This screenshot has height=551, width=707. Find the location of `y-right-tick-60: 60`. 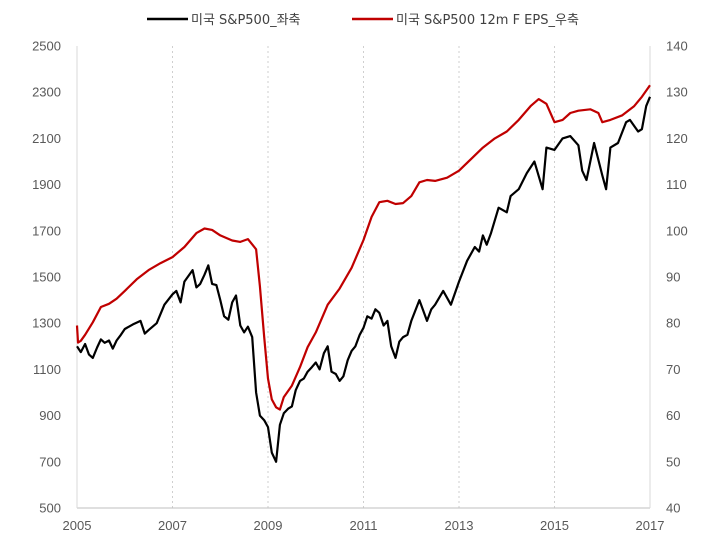

y-right-tick-60: 60 is located at coordinates (673, 415).